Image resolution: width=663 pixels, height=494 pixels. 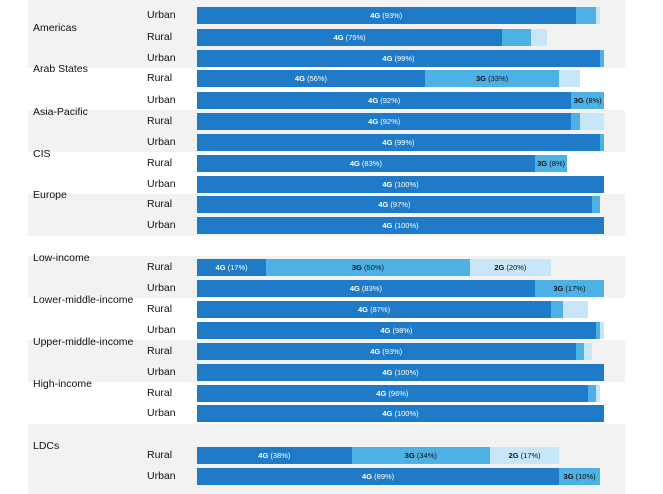 I want to click on data-label: 4G (87%), so click(x=374, y=309).